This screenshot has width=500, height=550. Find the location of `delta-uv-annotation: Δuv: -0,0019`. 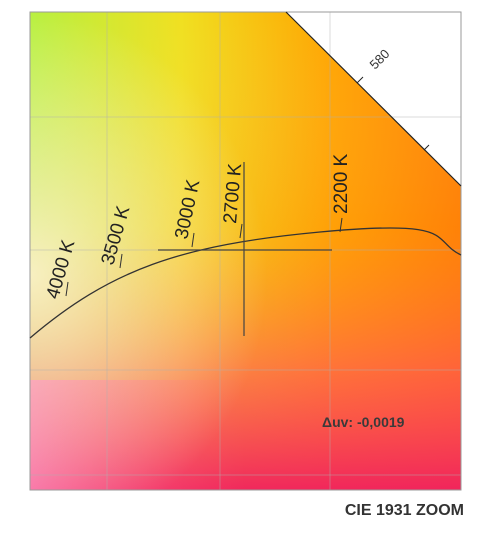

delta-uv-annotation: Δuv: -0,0019 is located at coordinates (363, 422).